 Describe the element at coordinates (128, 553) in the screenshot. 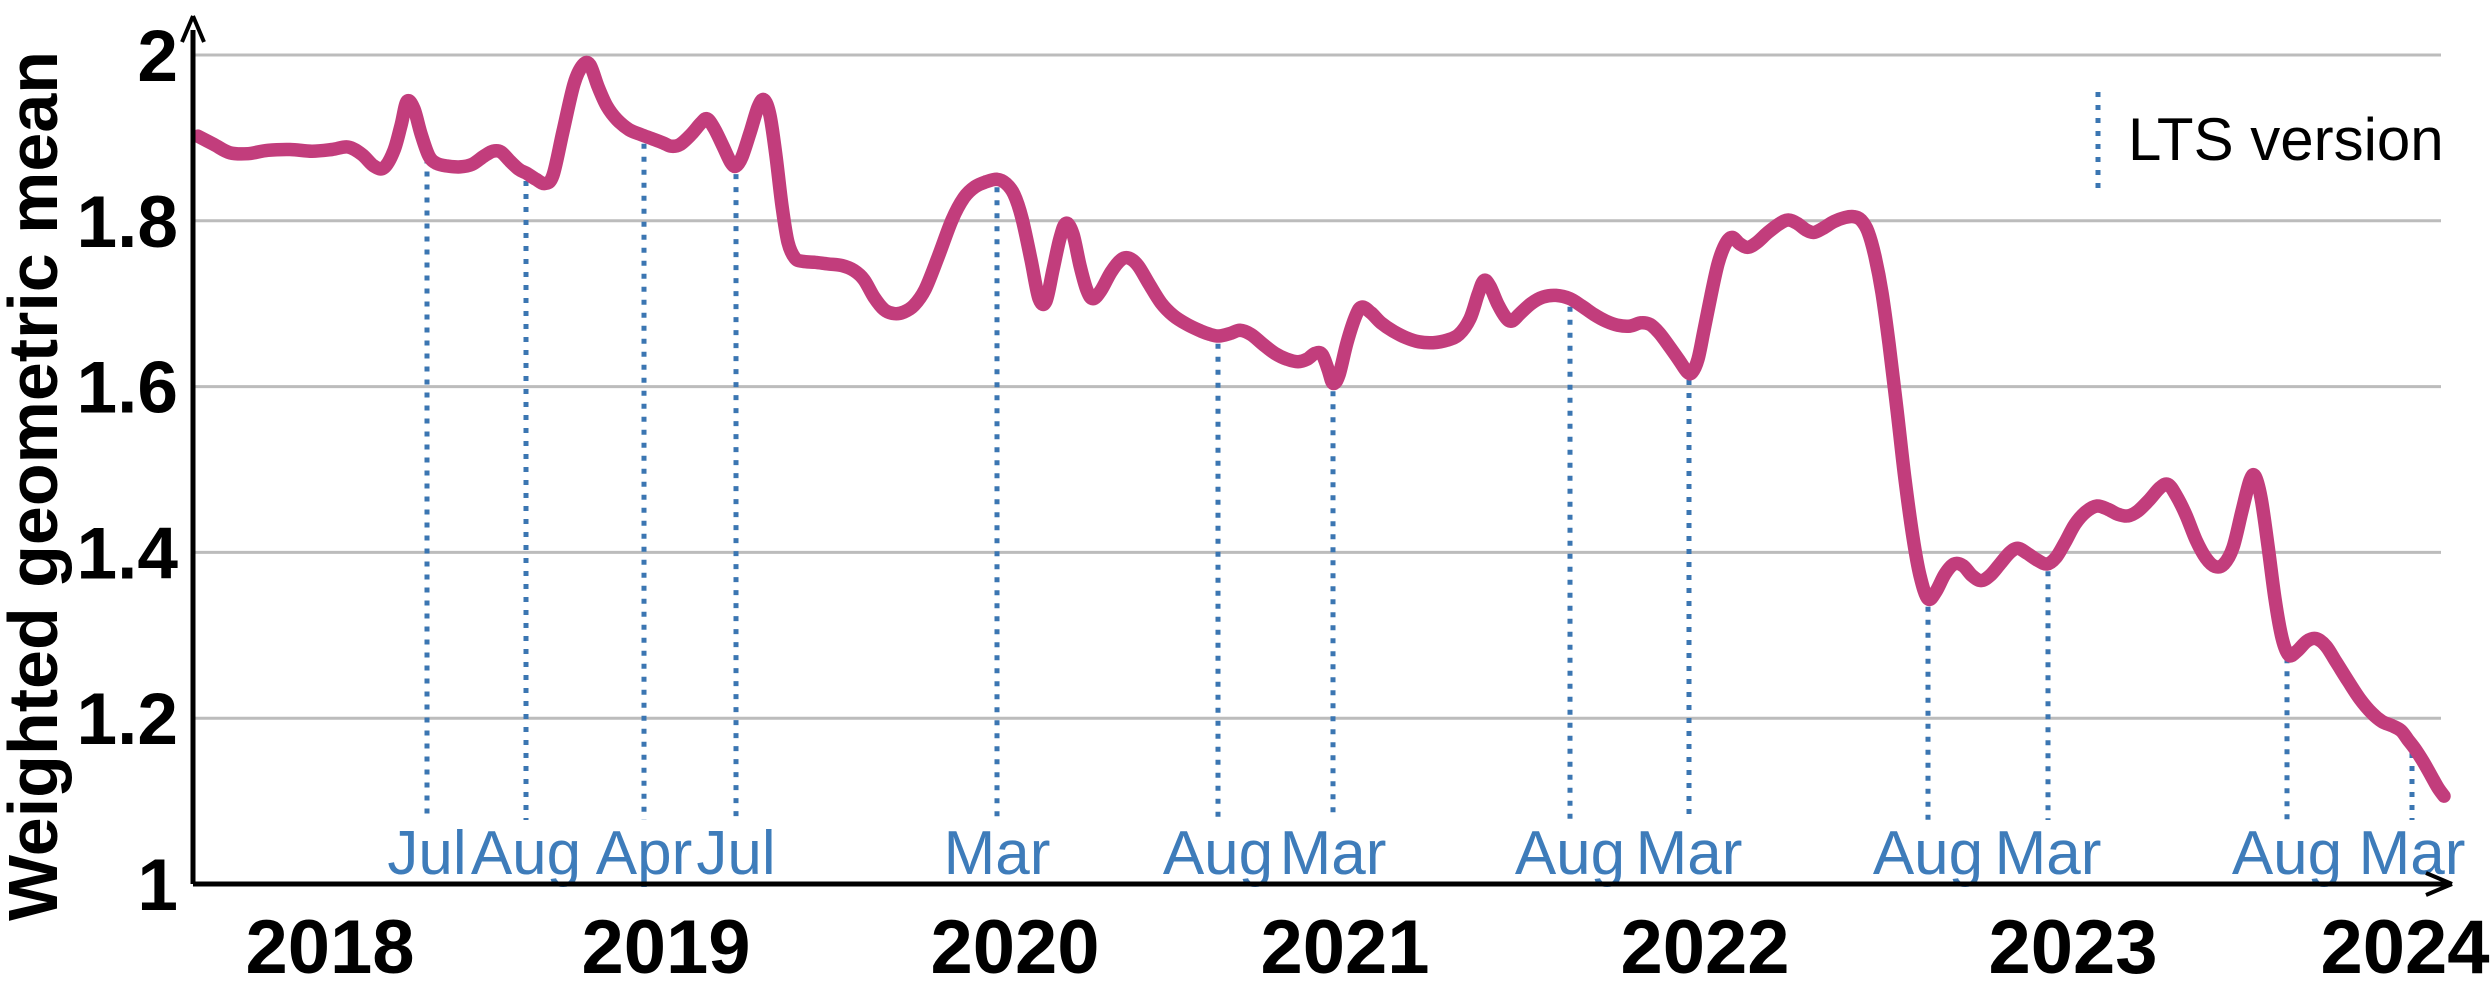

I see `y-tick-label: 1.4` at that location.